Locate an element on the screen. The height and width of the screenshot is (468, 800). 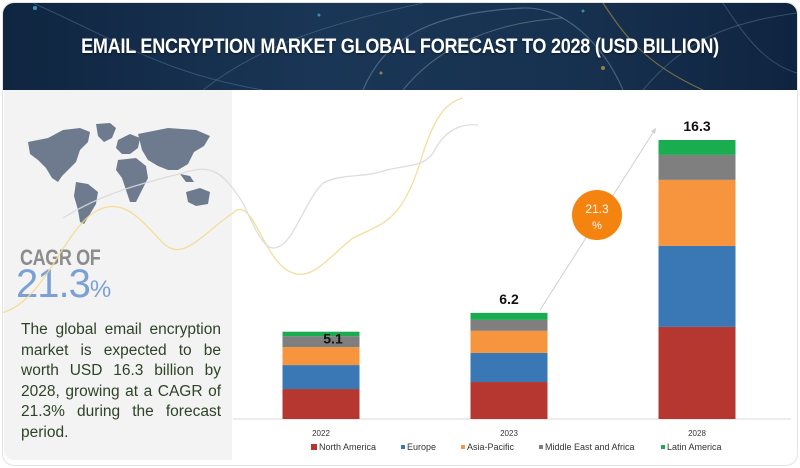
bar-2028-europe is located at coordinates (697, 286).